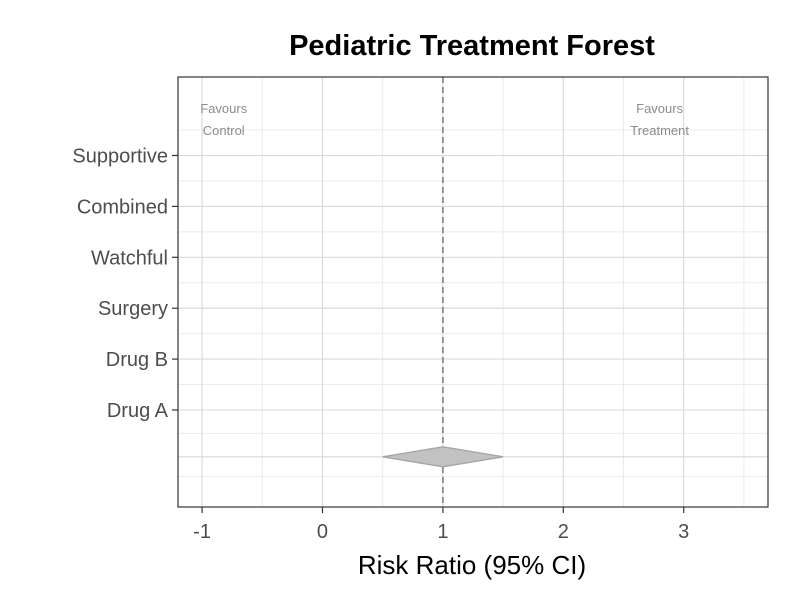 The height and width of the screenshot is (600, 800). What do you see at coordinates (683, 532) in the screenshot?
I see `x-tick-label: 3` at bounding box center [683, 532].